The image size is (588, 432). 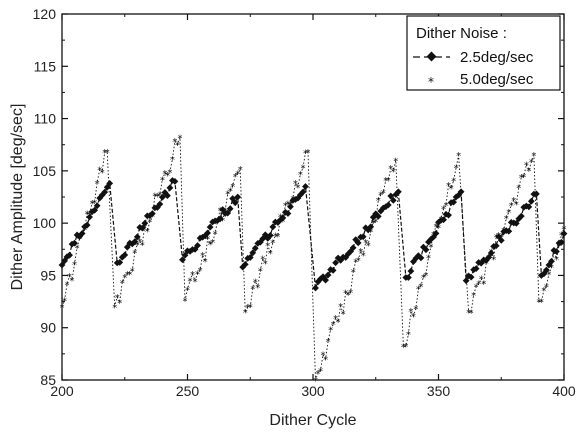 I want to click on y-tick-label: 105, so click(x=45, y=171).